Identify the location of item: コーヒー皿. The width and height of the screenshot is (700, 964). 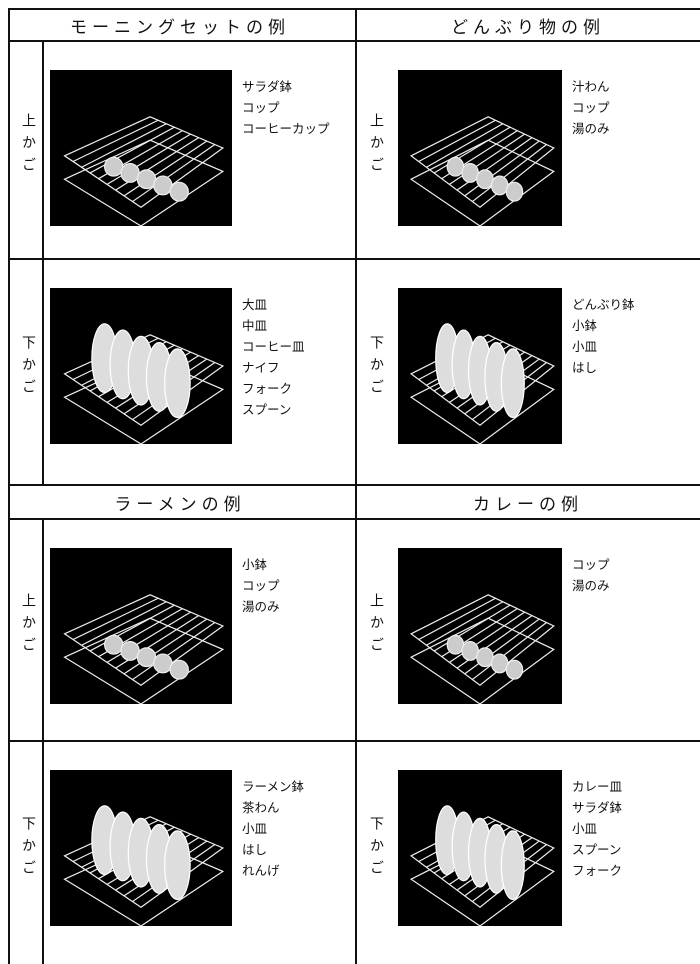
(273, 346).